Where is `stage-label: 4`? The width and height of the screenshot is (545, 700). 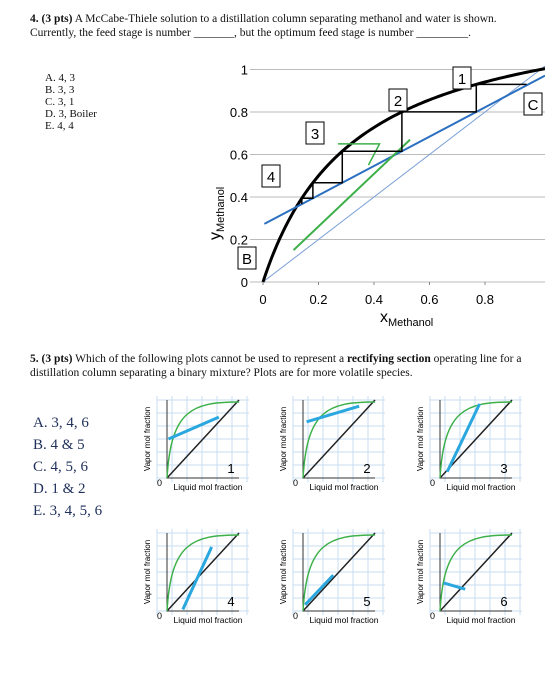 stage-label: 4 is located at coordinates (271, 177).